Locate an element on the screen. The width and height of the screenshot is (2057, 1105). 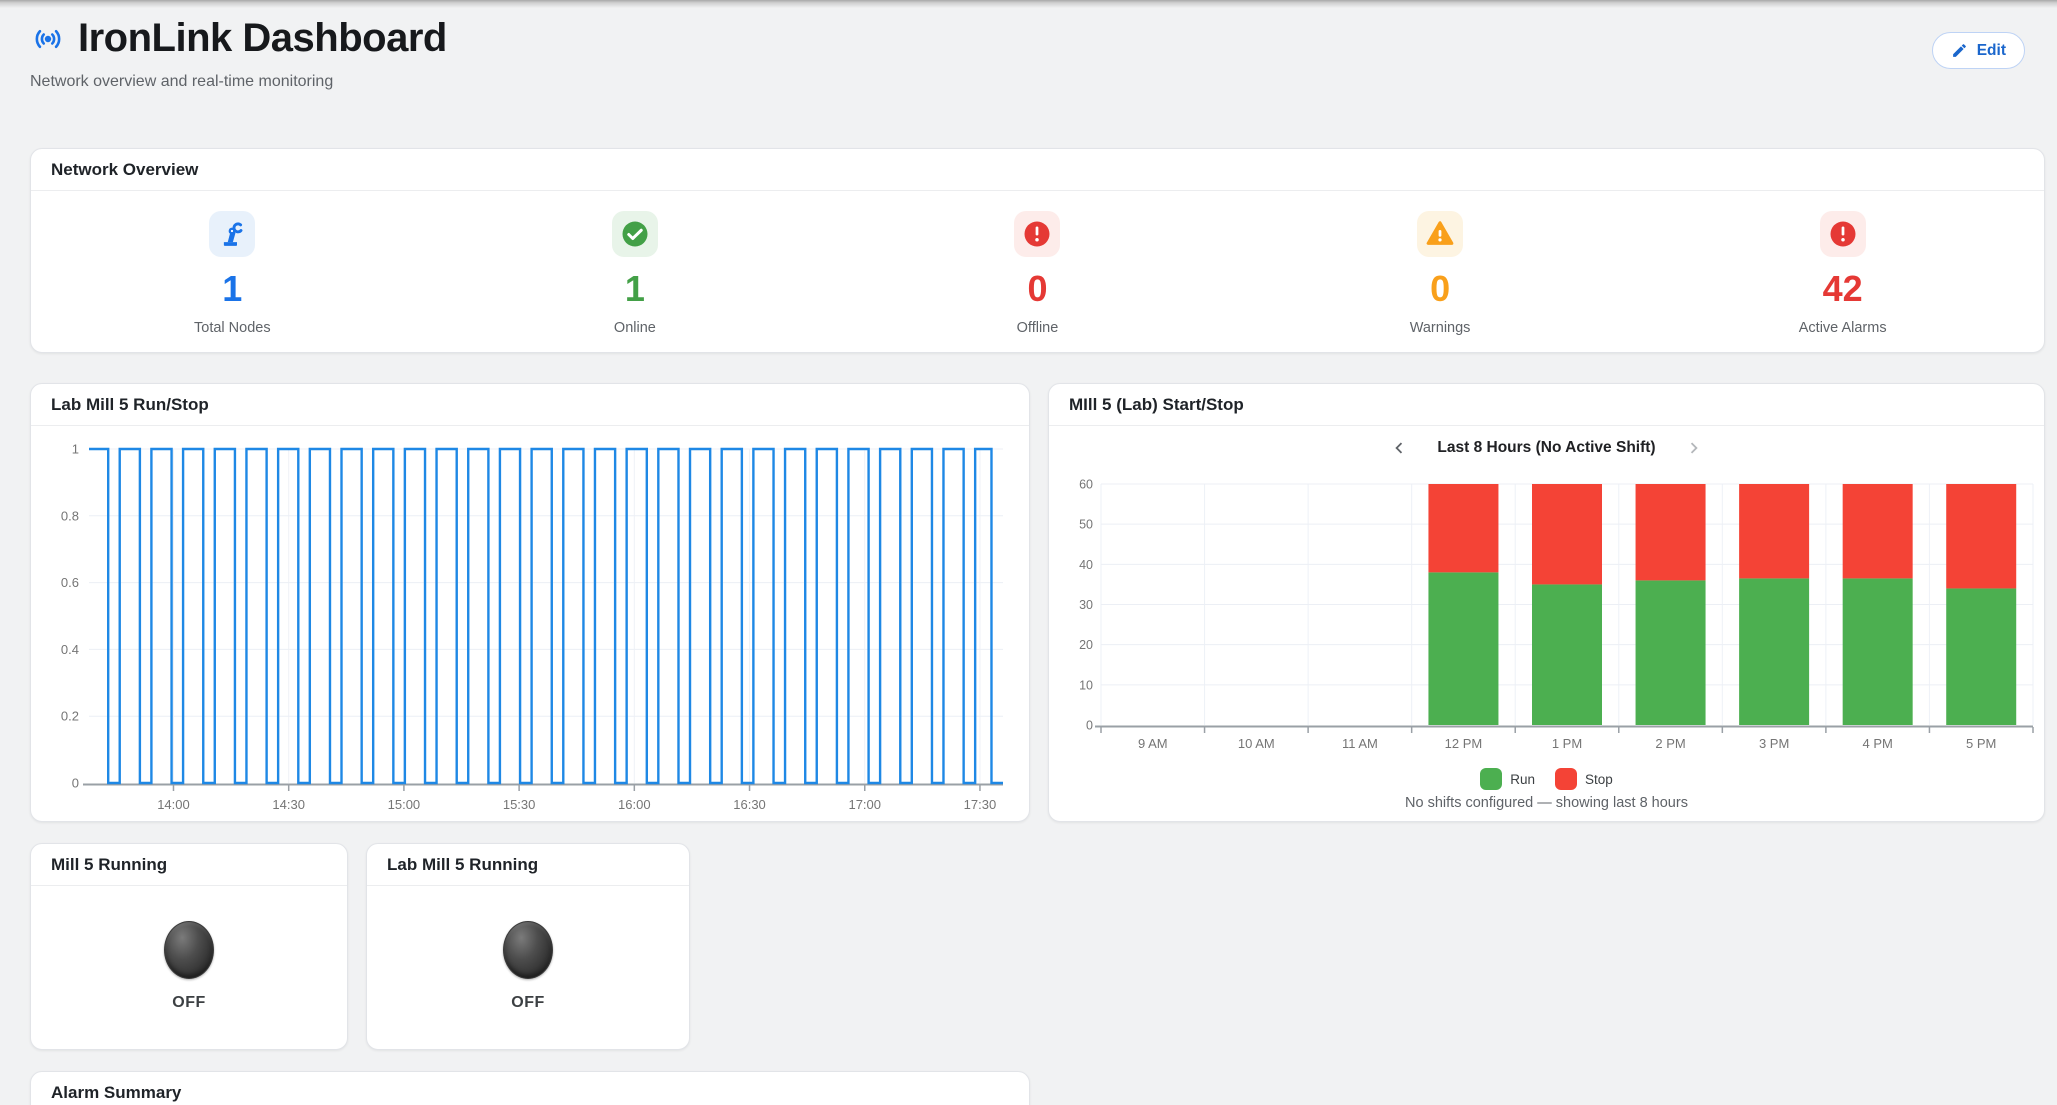
lab-mill-5-running-card: Lab Mill 5 Running OFF is located at coordinates (528, 946).